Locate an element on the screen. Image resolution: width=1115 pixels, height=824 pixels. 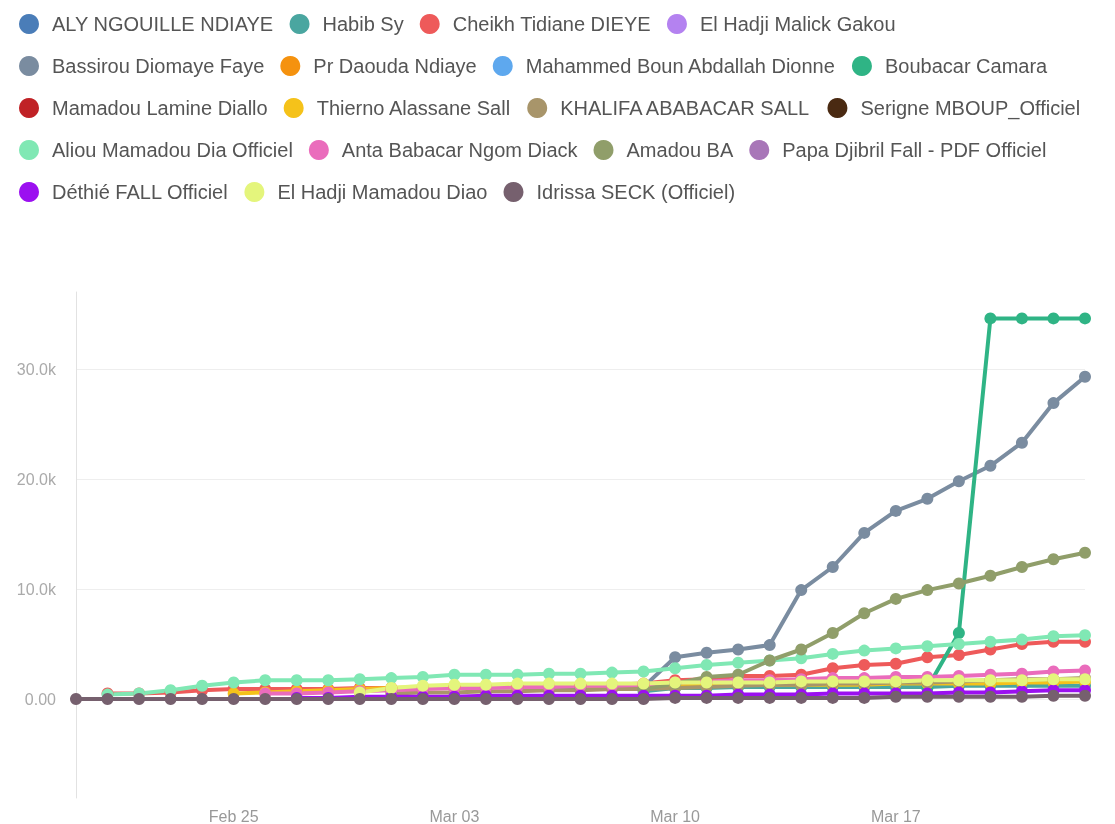
legend-label: KHALIFA ABABACAR SALL is located at coordinates (685, 108).